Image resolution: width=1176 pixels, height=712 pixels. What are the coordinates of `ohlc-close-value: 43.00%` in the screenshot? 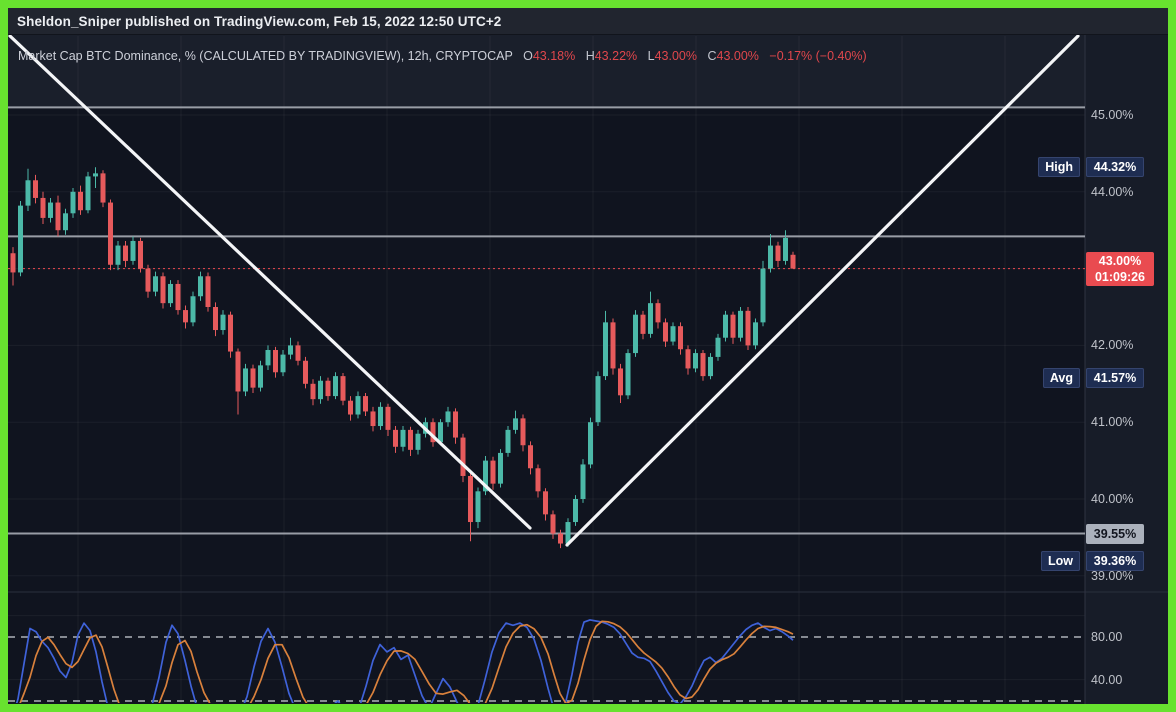 It's located at (737, 56).